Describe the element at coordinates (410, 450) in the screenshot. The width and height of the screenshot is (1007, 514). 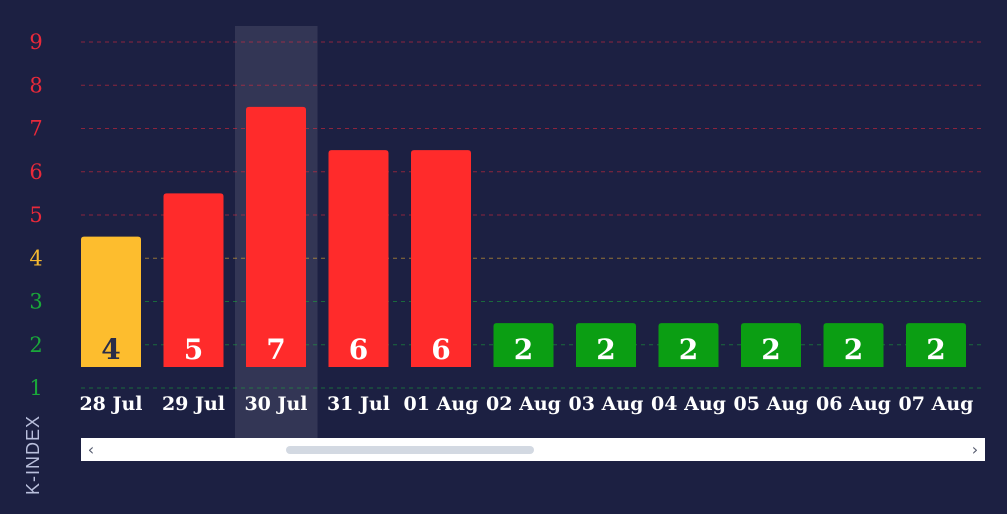
I see `scrollbar-thumb` at that location.